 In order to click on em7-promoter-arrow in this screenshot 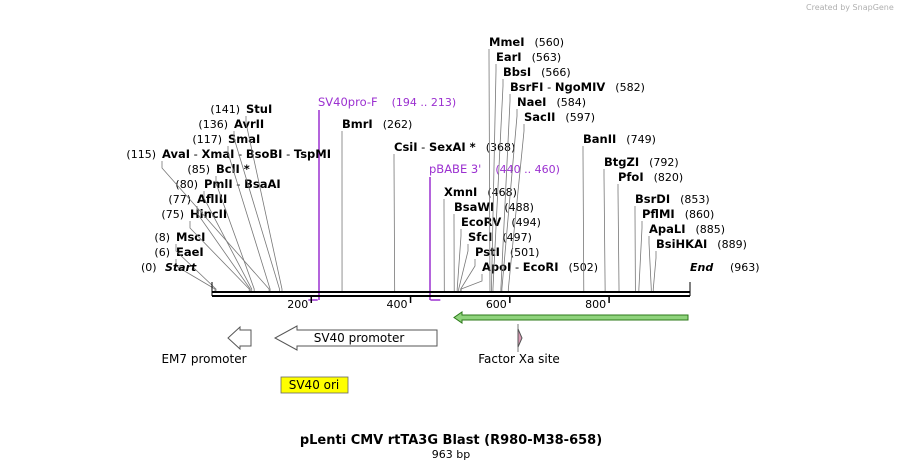, I will do `click(239, 338)`.